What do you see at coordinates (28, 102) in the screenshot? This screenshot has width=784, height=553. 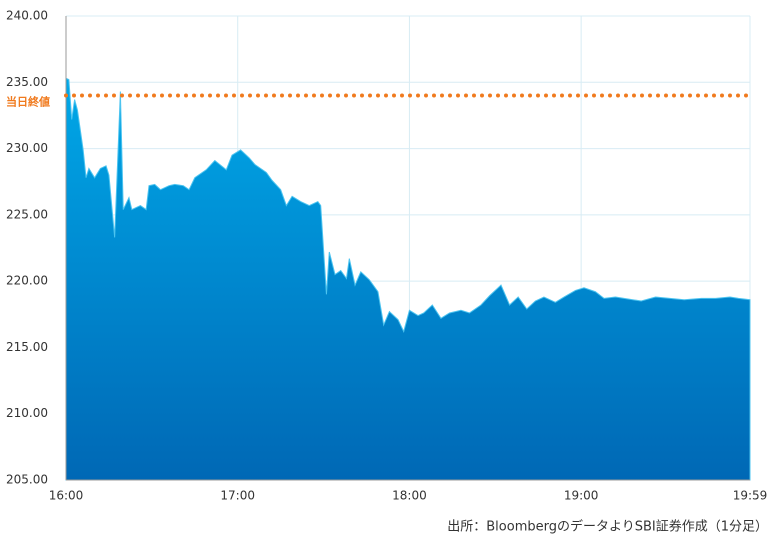 I see `reference-label: 当日終値` at bounding box center [28, 102].